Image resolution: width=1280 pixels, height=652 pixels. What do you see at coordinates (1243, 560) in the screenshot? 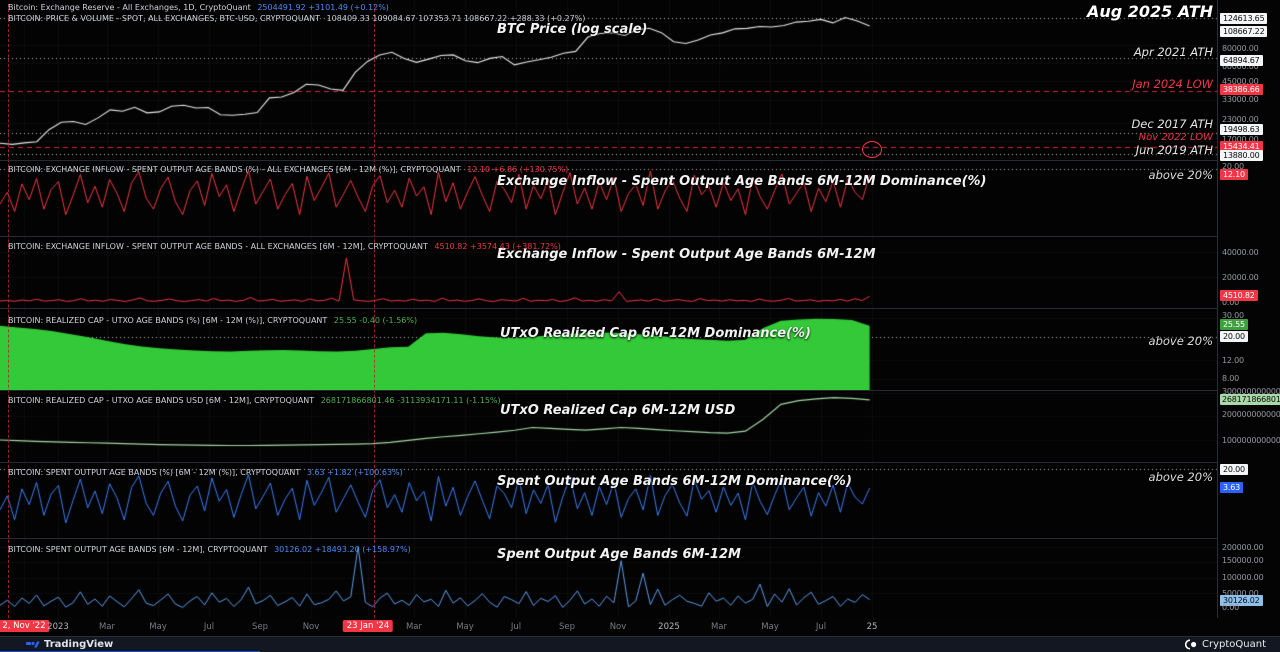
I see `scale-gridline-label: 150000.00` at bounding box center [1243, 560].